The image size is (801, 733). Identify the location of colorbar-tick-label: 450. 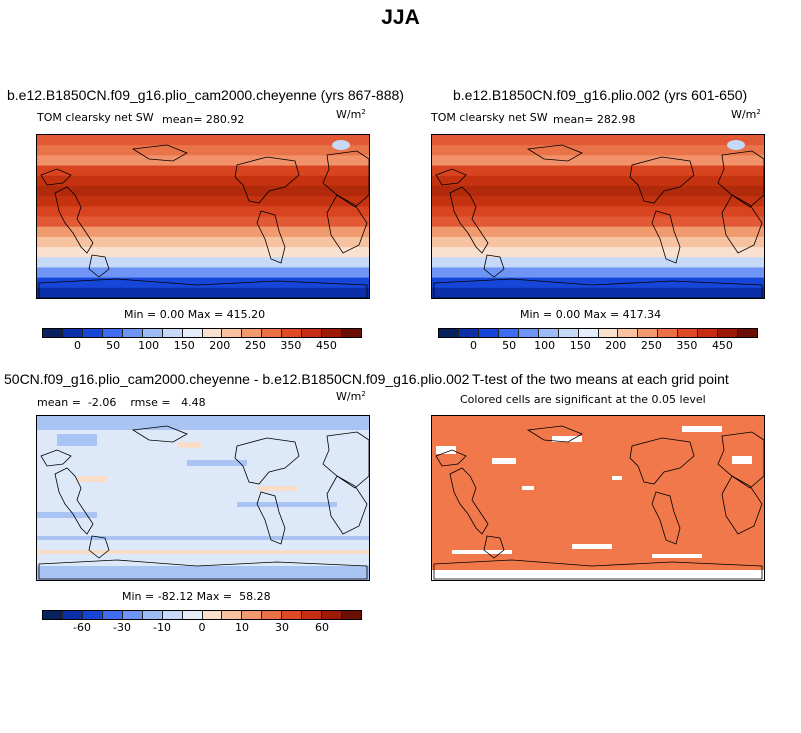
(722, 345).